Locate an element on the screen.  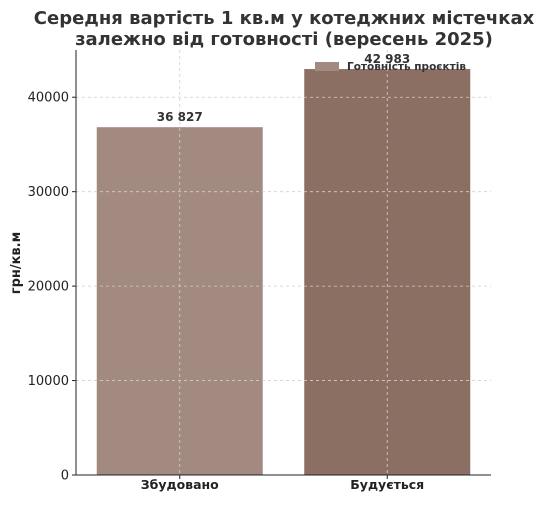
legend: Готовність проєктів is located at coordinates (390, 67).